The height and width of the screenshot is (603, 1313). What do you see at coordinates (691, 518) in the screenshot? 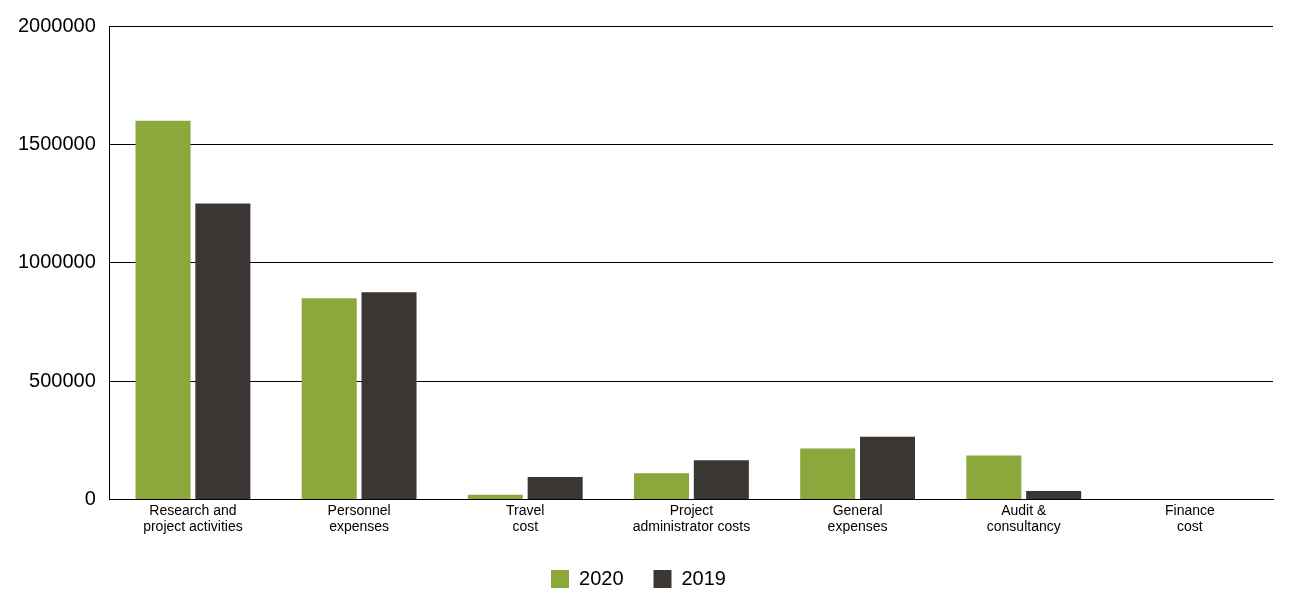
I see `x-tick-label: Project administrator costs` at bounding box center [691, 518].